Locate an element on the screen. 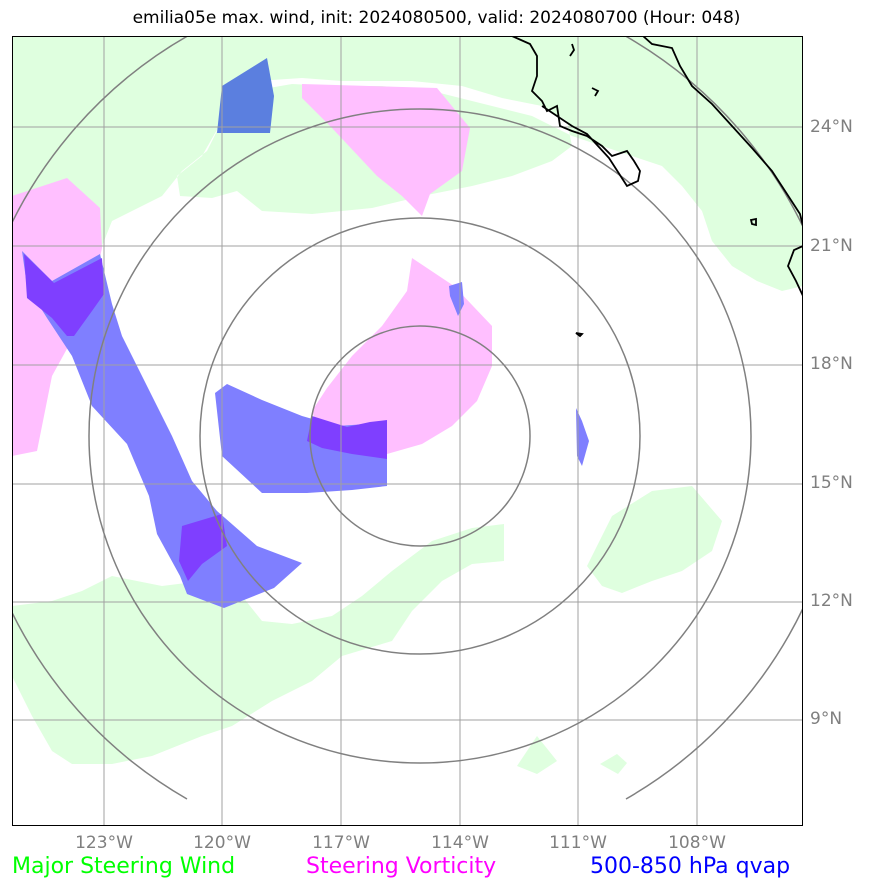 This screenshot has height=891, width=873. lat-label-12n: 12°N is located at coordinates (831, 601).